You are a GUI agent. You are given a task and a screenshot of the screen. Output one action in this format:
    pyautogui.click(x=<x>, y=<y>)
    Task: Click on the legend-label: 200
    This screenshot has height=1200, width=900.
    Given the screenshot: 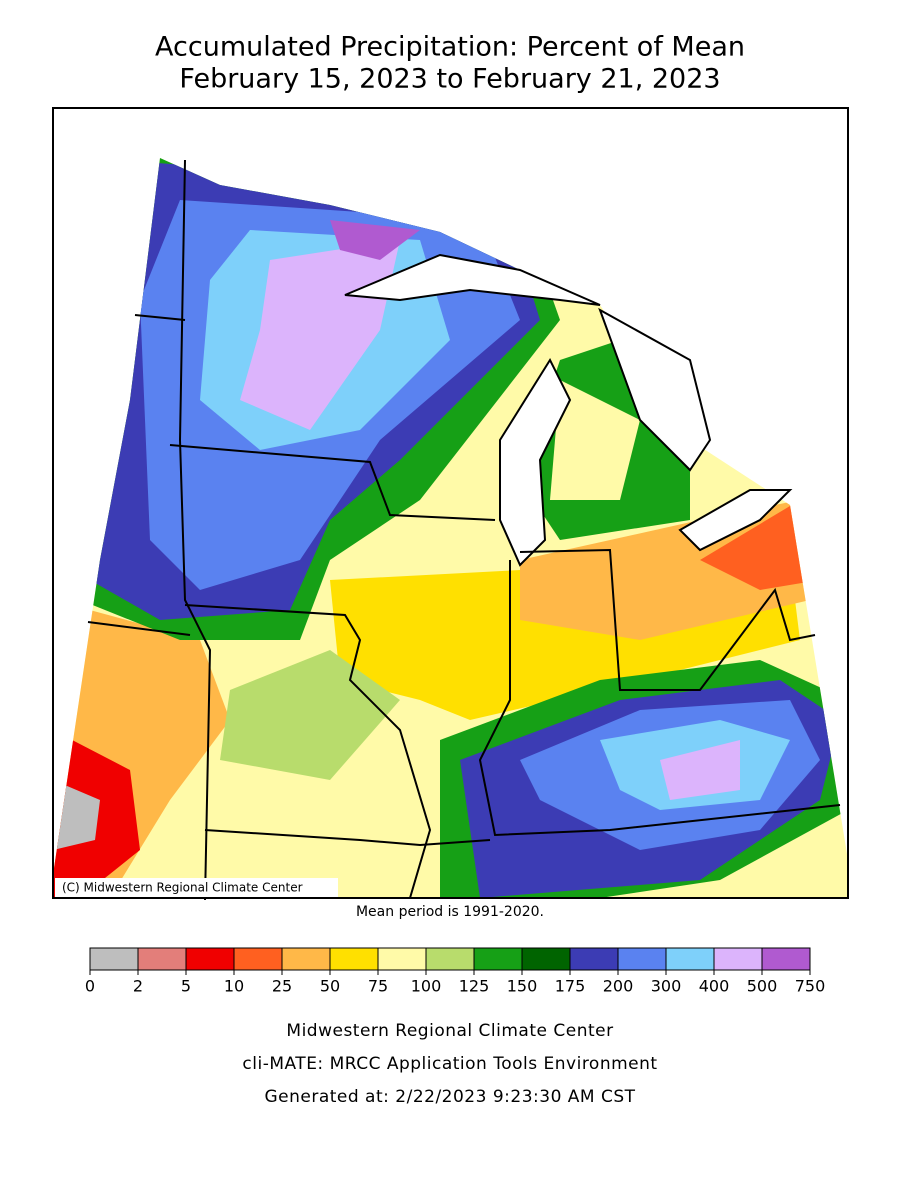 What is the action you would take?
    pyautogui.click(x=618, y=986)
    